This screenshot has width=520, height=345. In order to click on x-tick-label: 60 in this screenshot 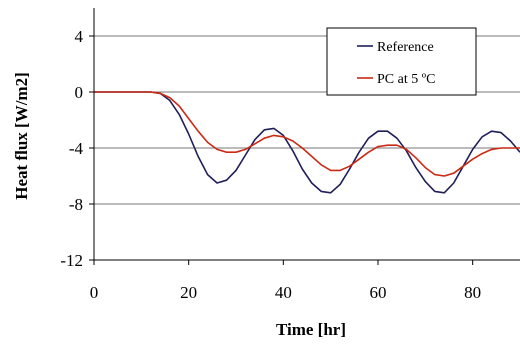, I will do `click(378, 292)`.